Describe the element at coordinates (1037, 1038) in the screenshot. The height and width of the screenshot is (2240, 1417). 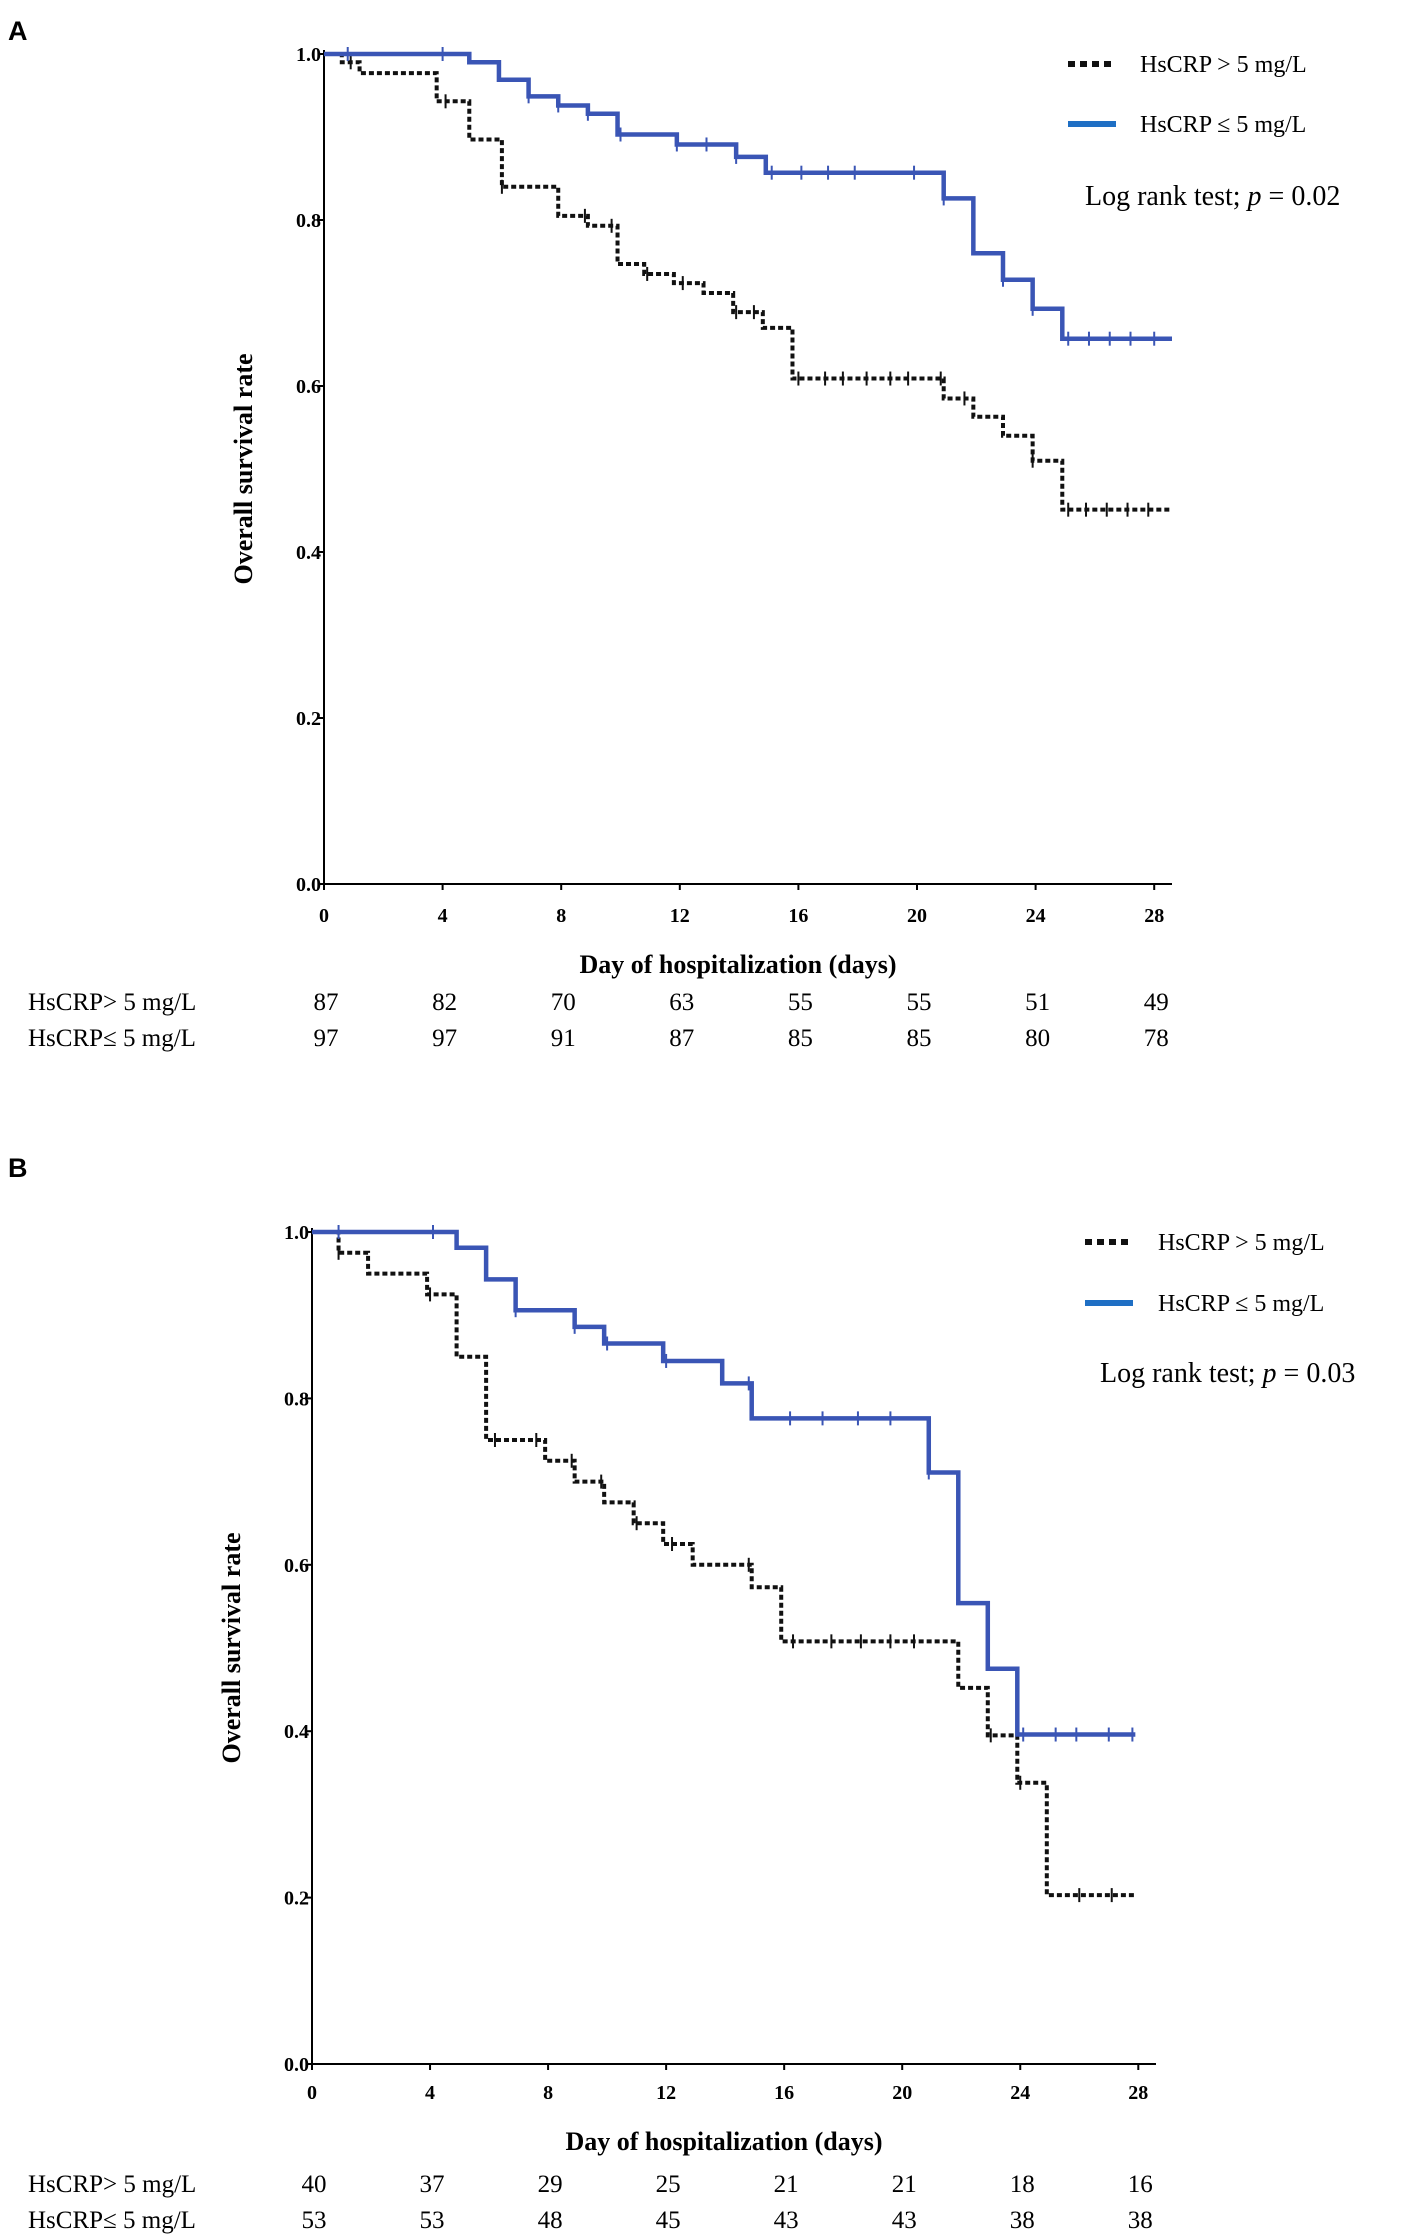
I see `risk-value: 80` at that location.